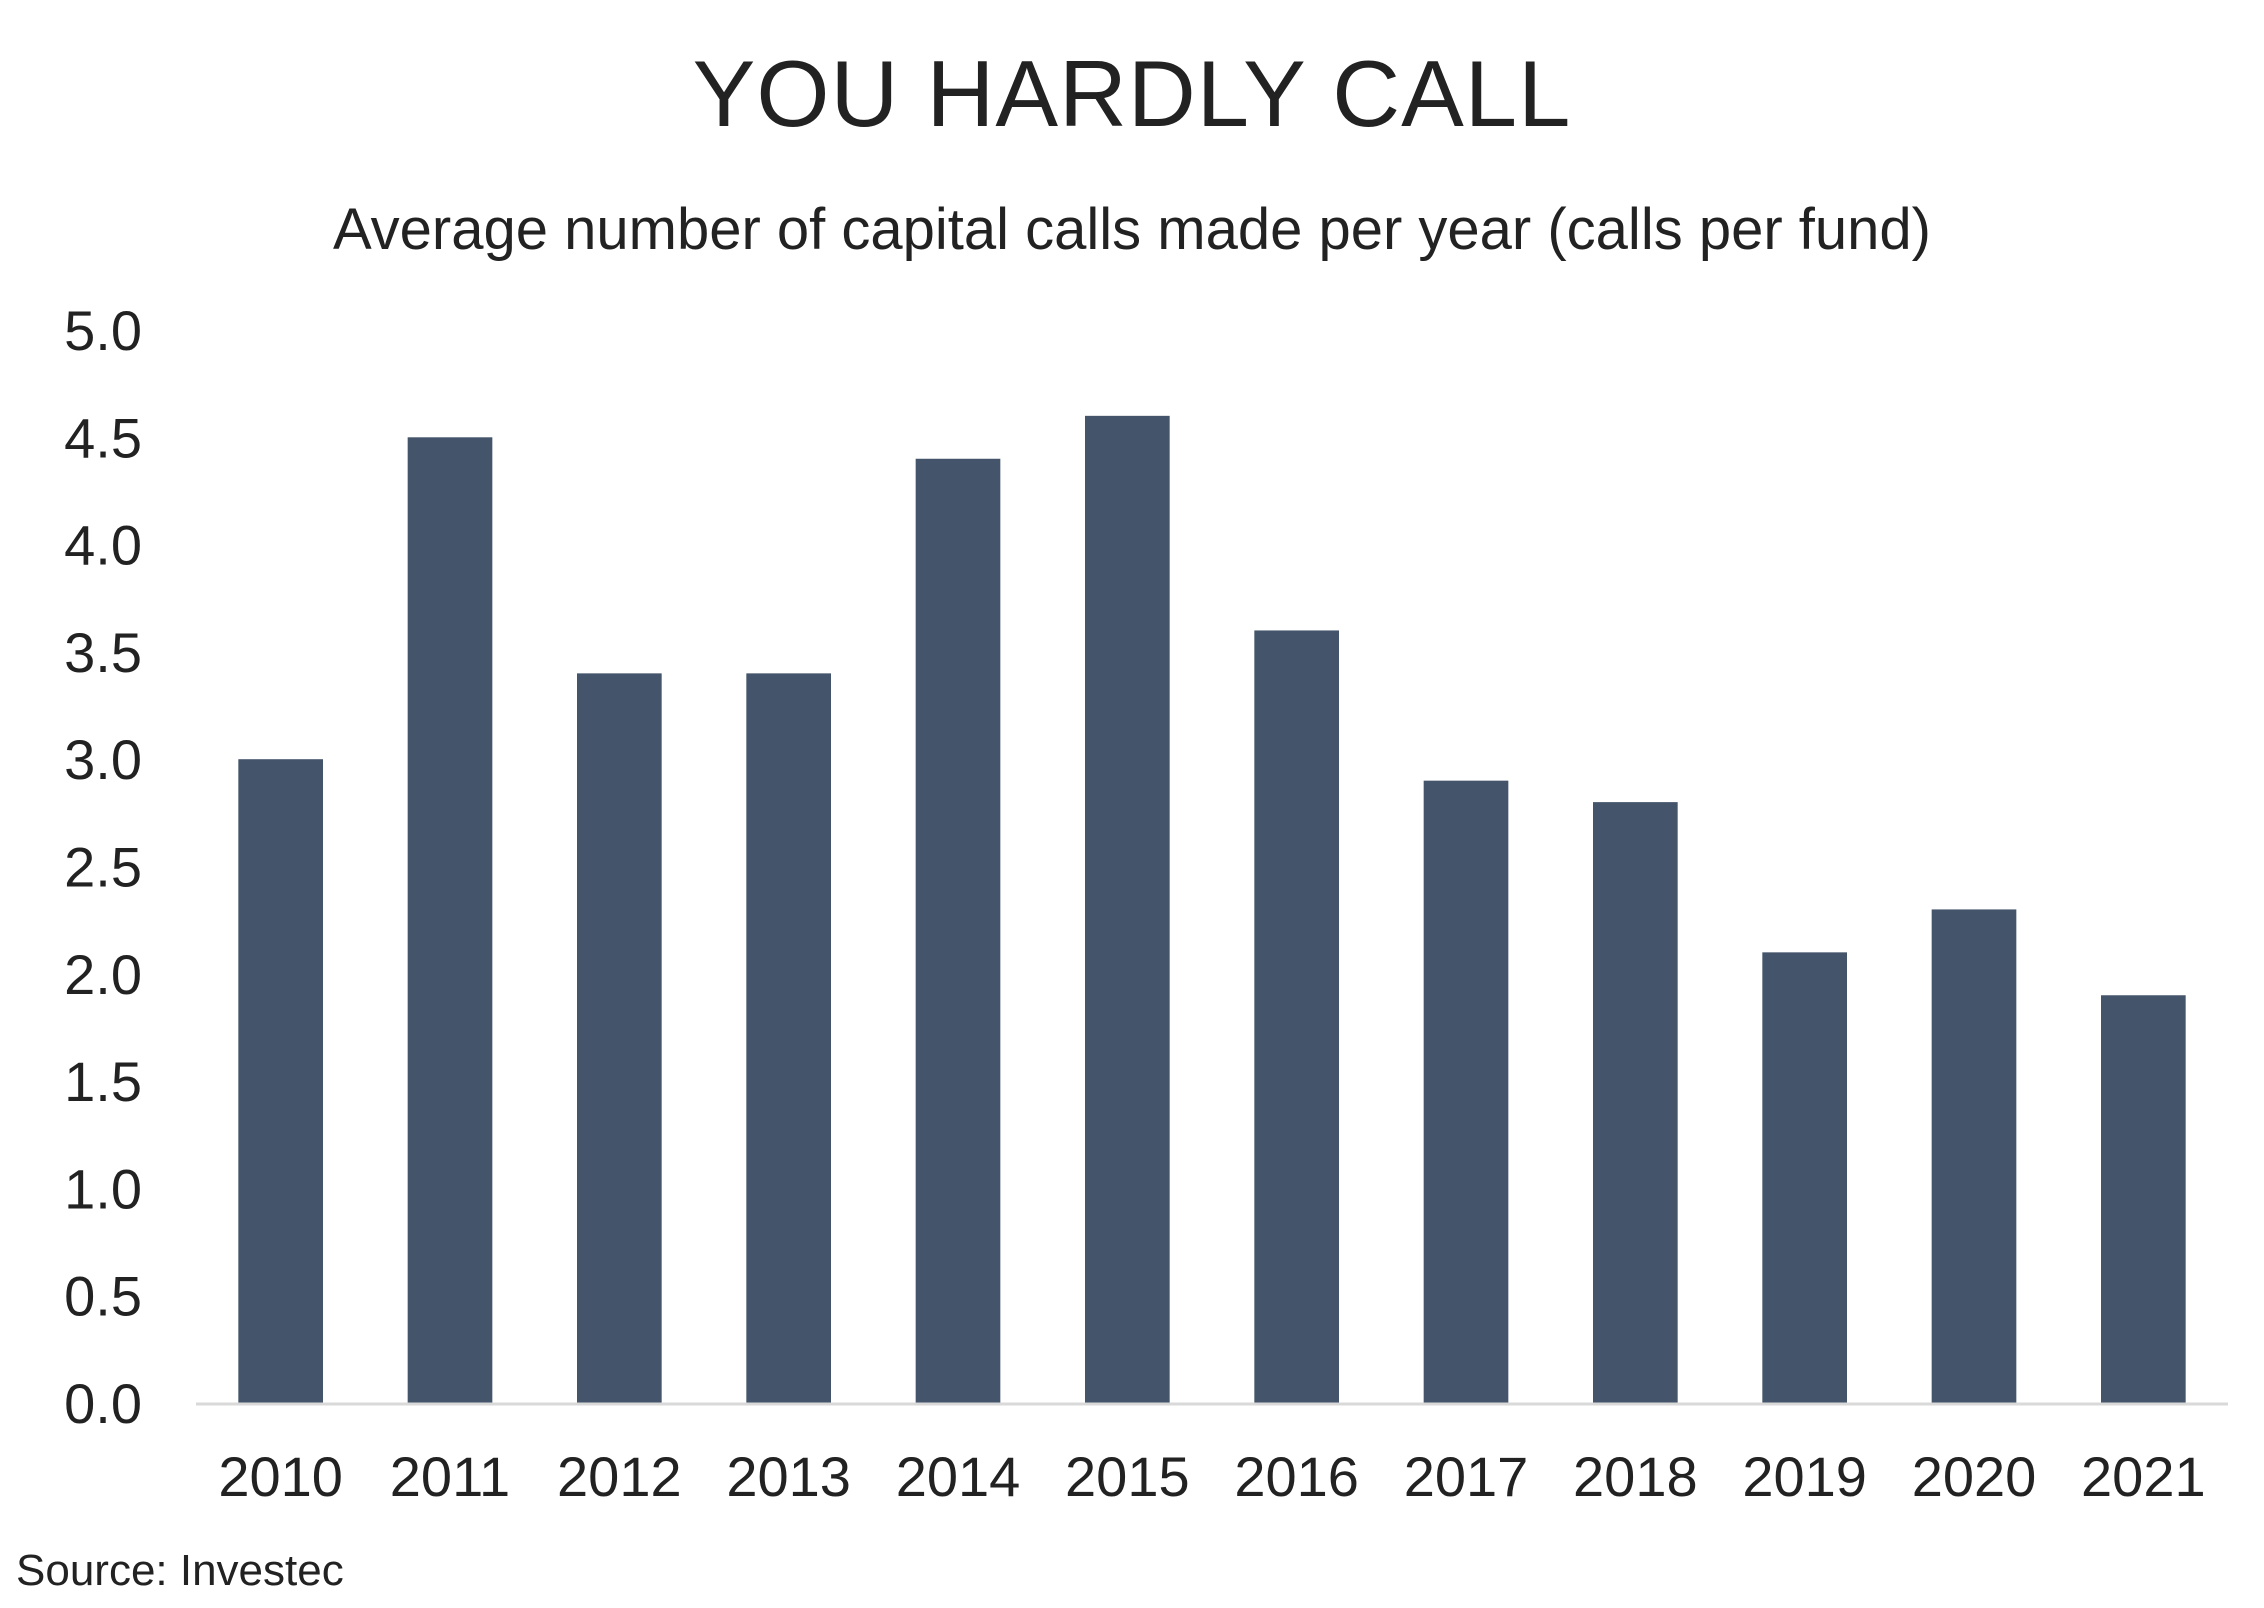  I want to click on source-note: Source: Investec, so click(180, 1570).